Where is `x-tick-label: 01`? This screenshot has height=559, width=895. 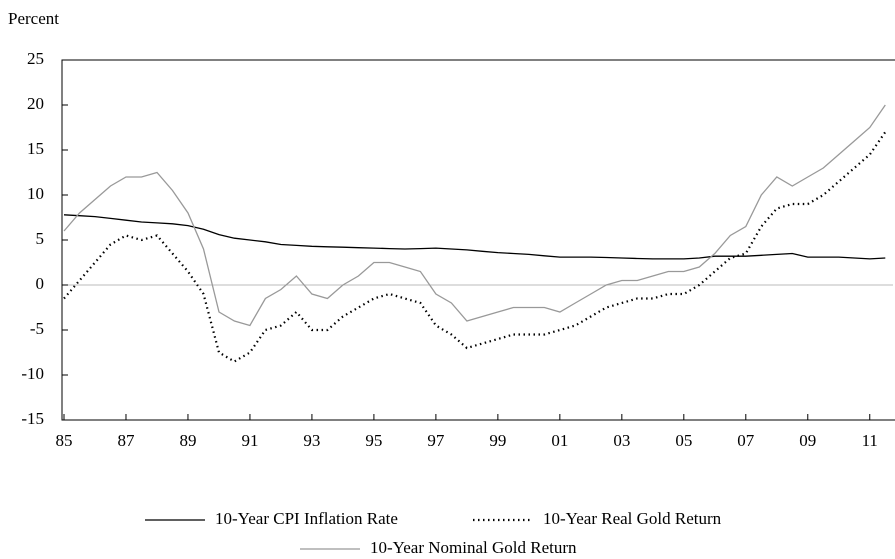 x-tick-label: 01 is located at coordinates (559, 440).